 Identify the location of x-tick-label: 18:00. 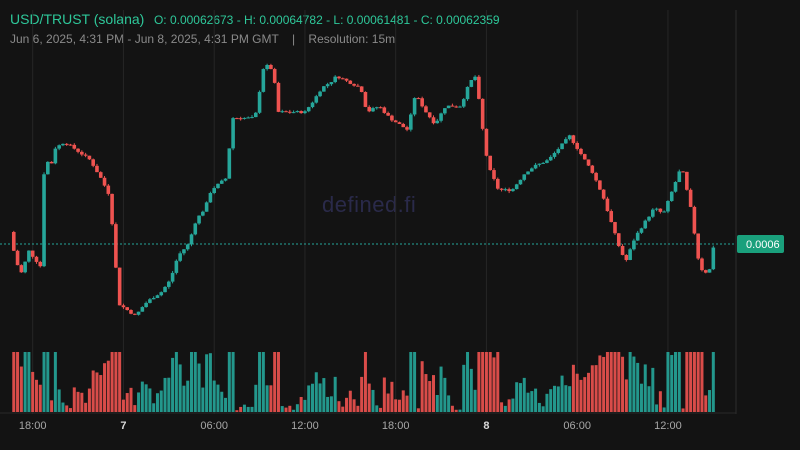
(33, 426).